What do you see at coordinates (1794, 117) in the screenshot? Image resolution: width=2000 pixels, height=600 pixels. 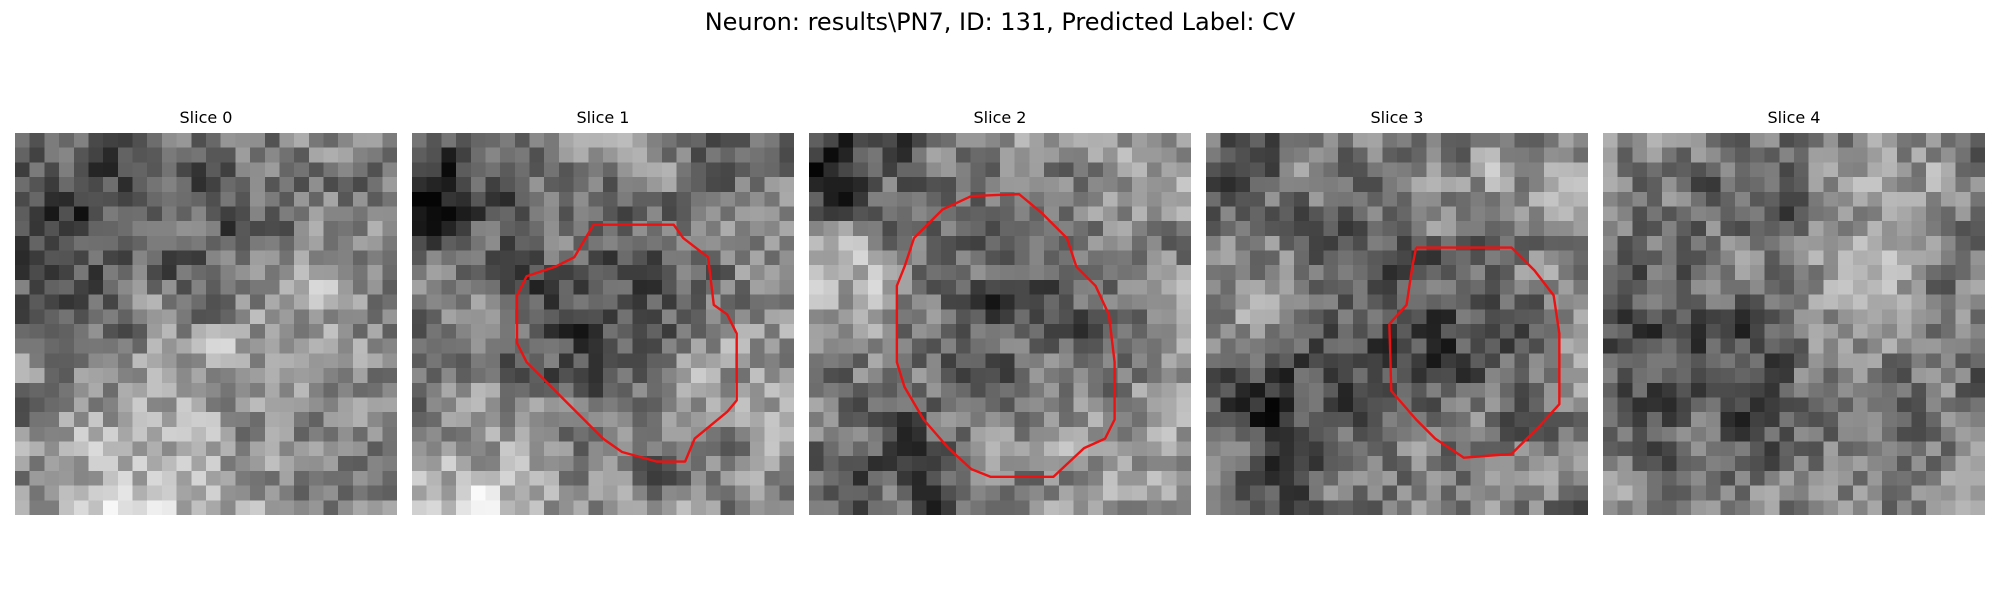 I see `slice-title: Slice 4` at bounding box center [1794, 117].